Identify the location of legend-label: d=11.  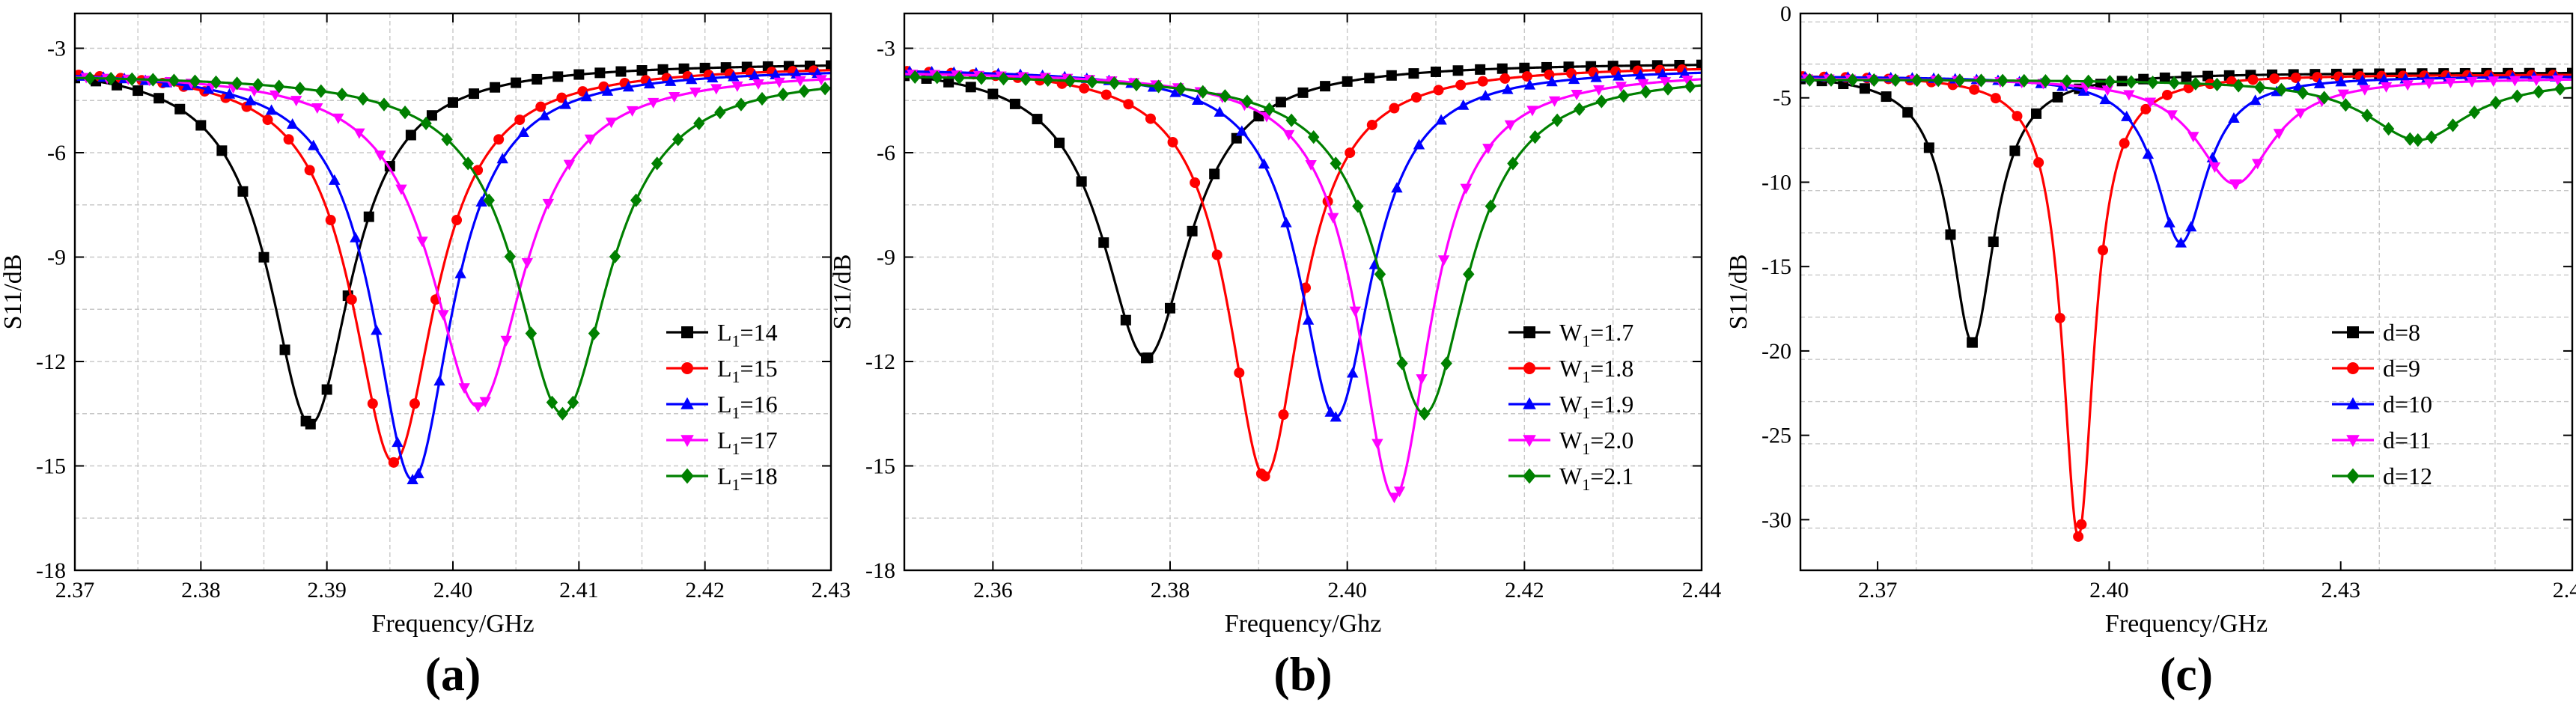
(2407, 440).